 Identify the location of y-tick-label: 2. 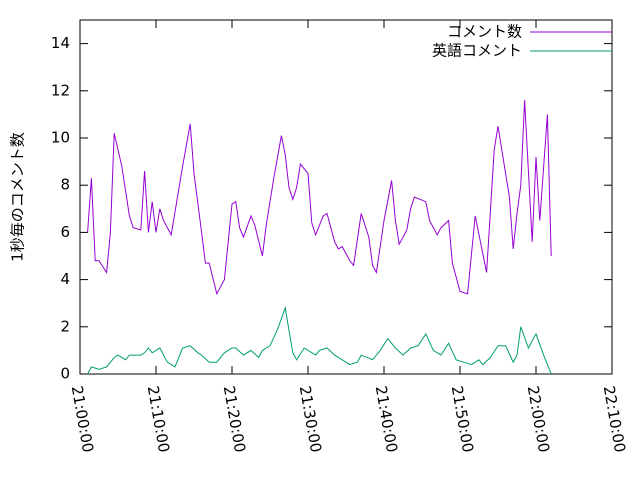
(65, 326).